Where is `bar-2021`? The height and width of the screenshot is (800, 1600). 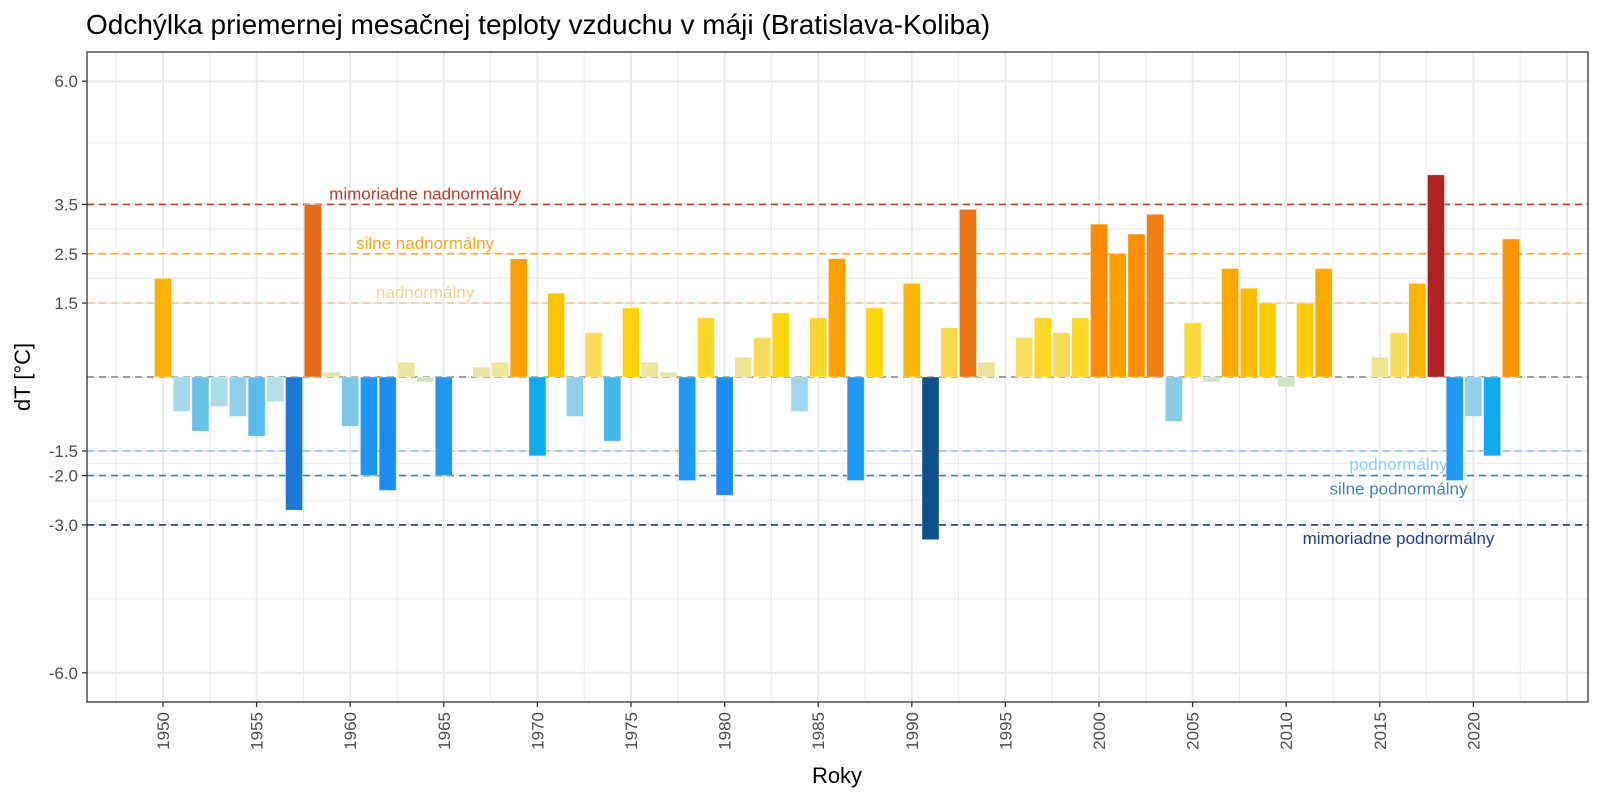 bar-2021 is located at coordinates (1492, 416).